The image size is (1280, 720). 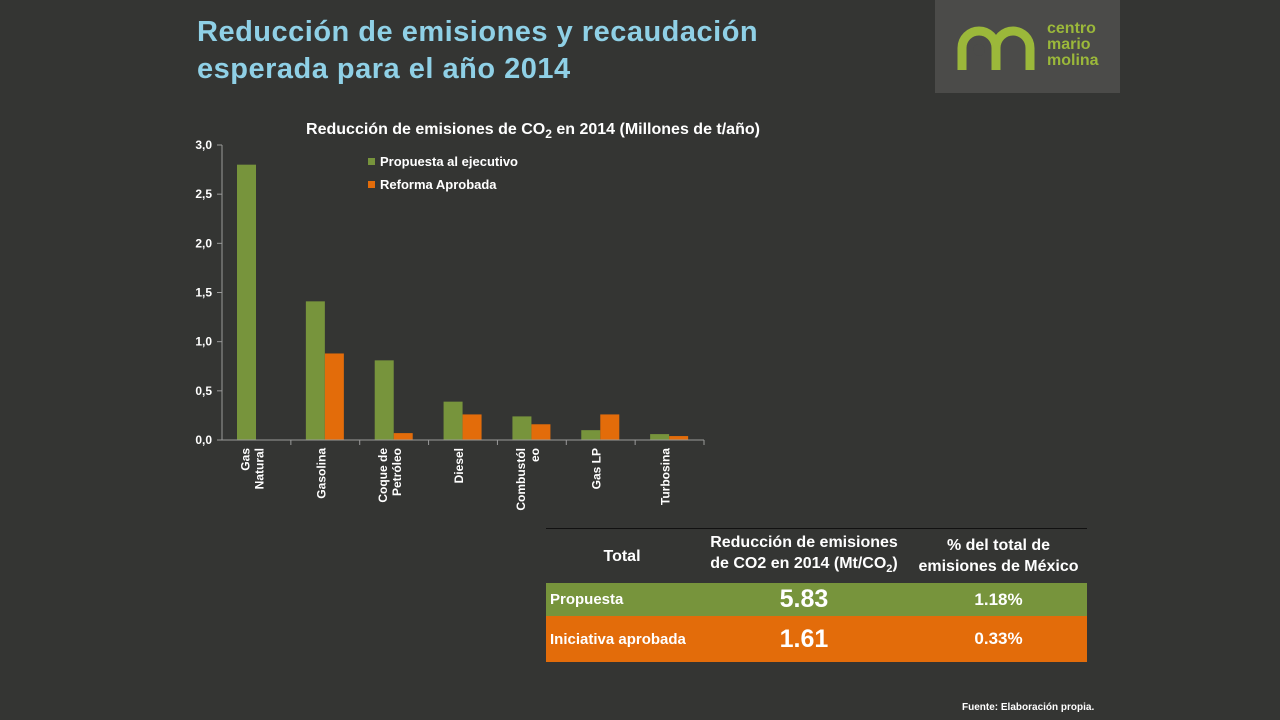 What do you see at coordinates (1028, 707) in the screenshot?
I see `source-footnote: Fuente: Elaboración propia.` at bounding box center [1028, 707].